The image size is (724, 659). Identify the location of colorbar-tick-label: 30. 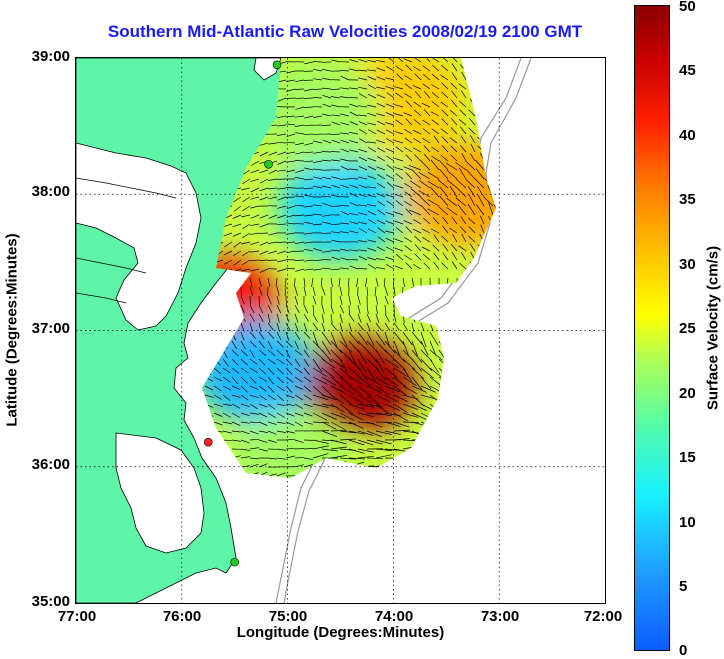
(687, 264).